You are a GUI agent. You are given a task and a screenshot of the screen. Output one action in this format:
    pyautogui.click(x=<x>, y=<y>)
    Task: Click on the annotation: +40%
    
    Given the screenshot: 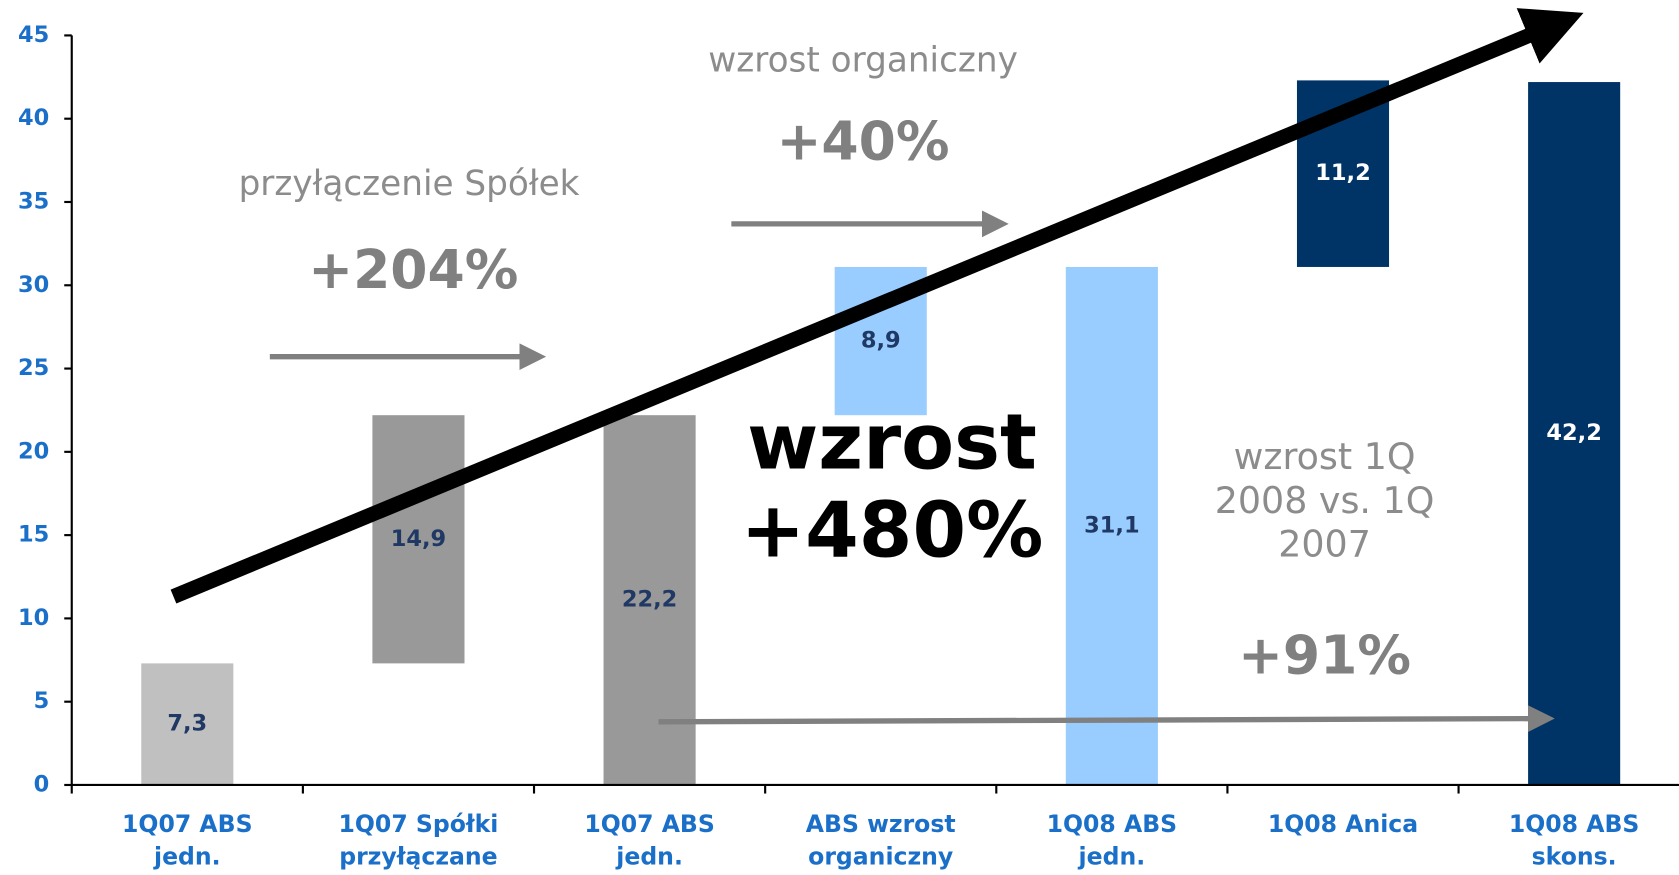 What is the action you would take?
    pyautogui.click(x=863, y=140)
    